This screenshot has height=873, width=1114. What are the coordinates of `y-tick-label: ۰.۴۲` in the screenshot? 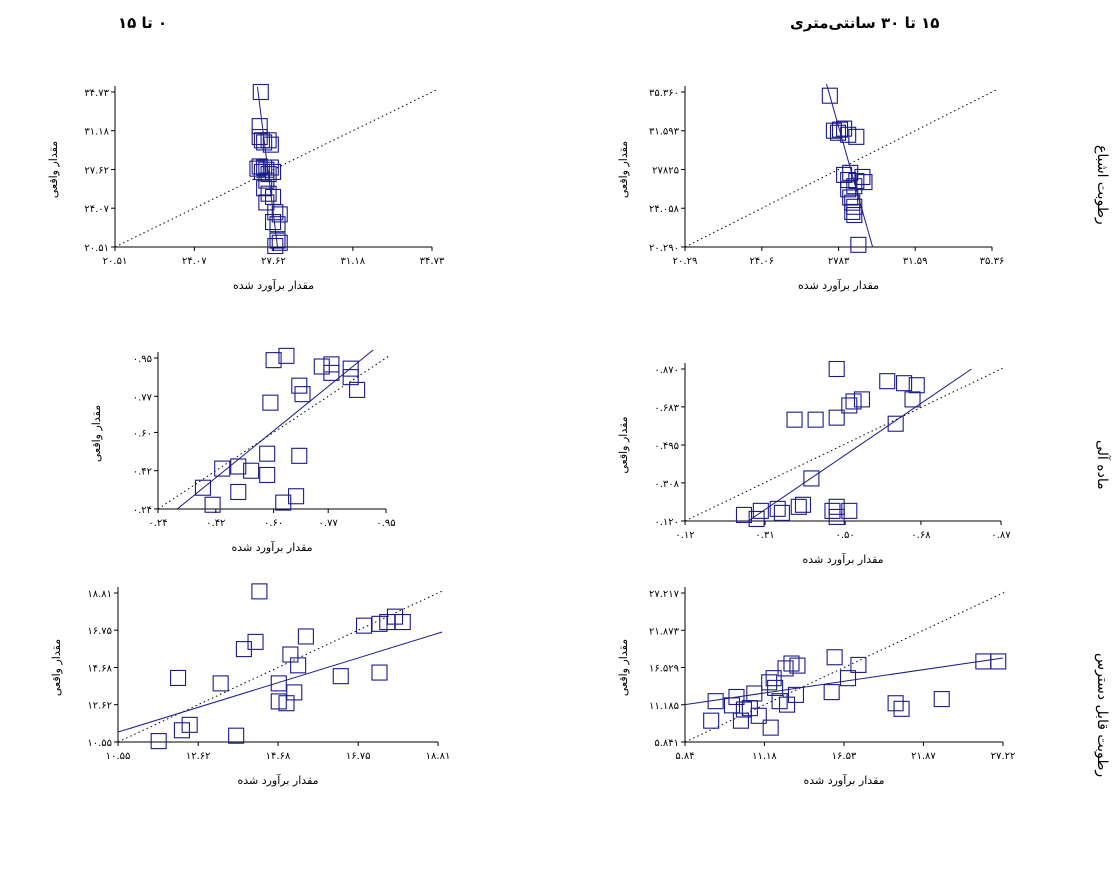 It's located at (142, 472).